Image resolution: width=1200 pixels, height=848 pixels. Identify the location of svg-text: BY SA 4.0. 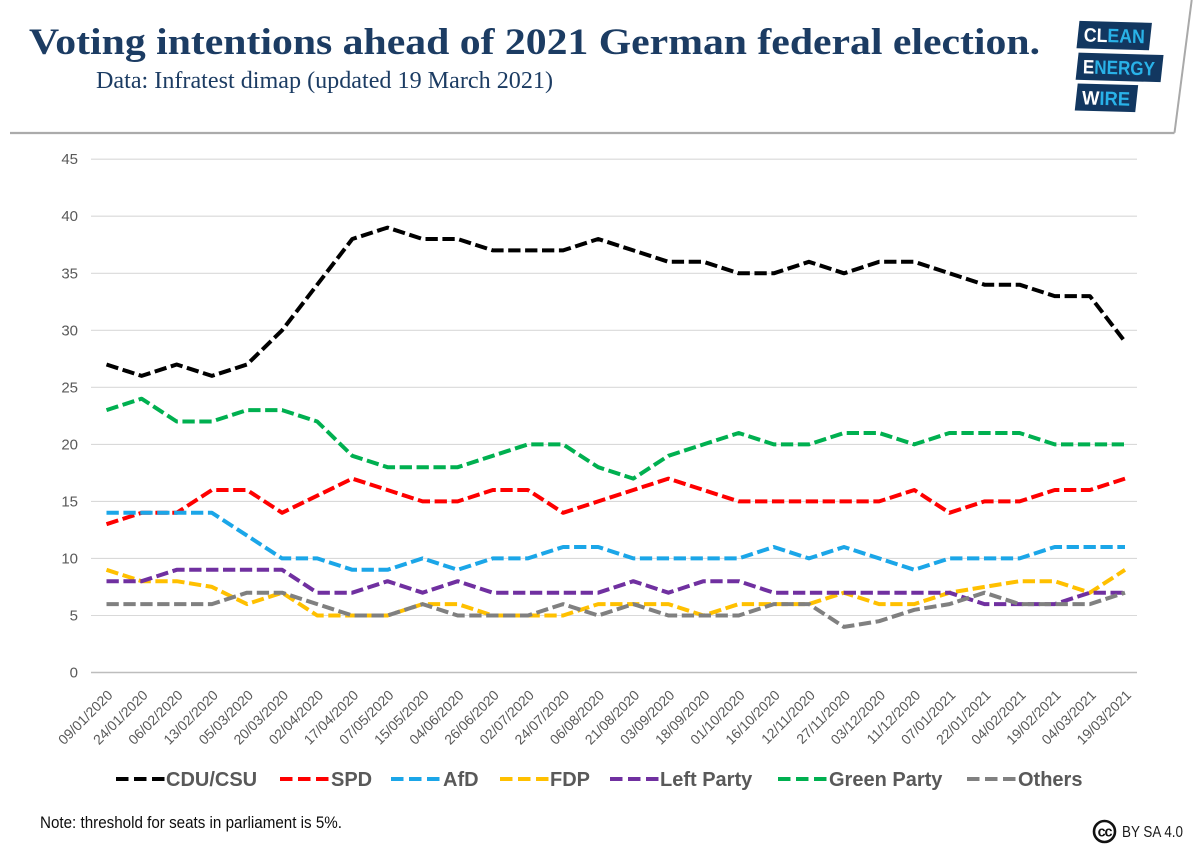
(1152, 832).